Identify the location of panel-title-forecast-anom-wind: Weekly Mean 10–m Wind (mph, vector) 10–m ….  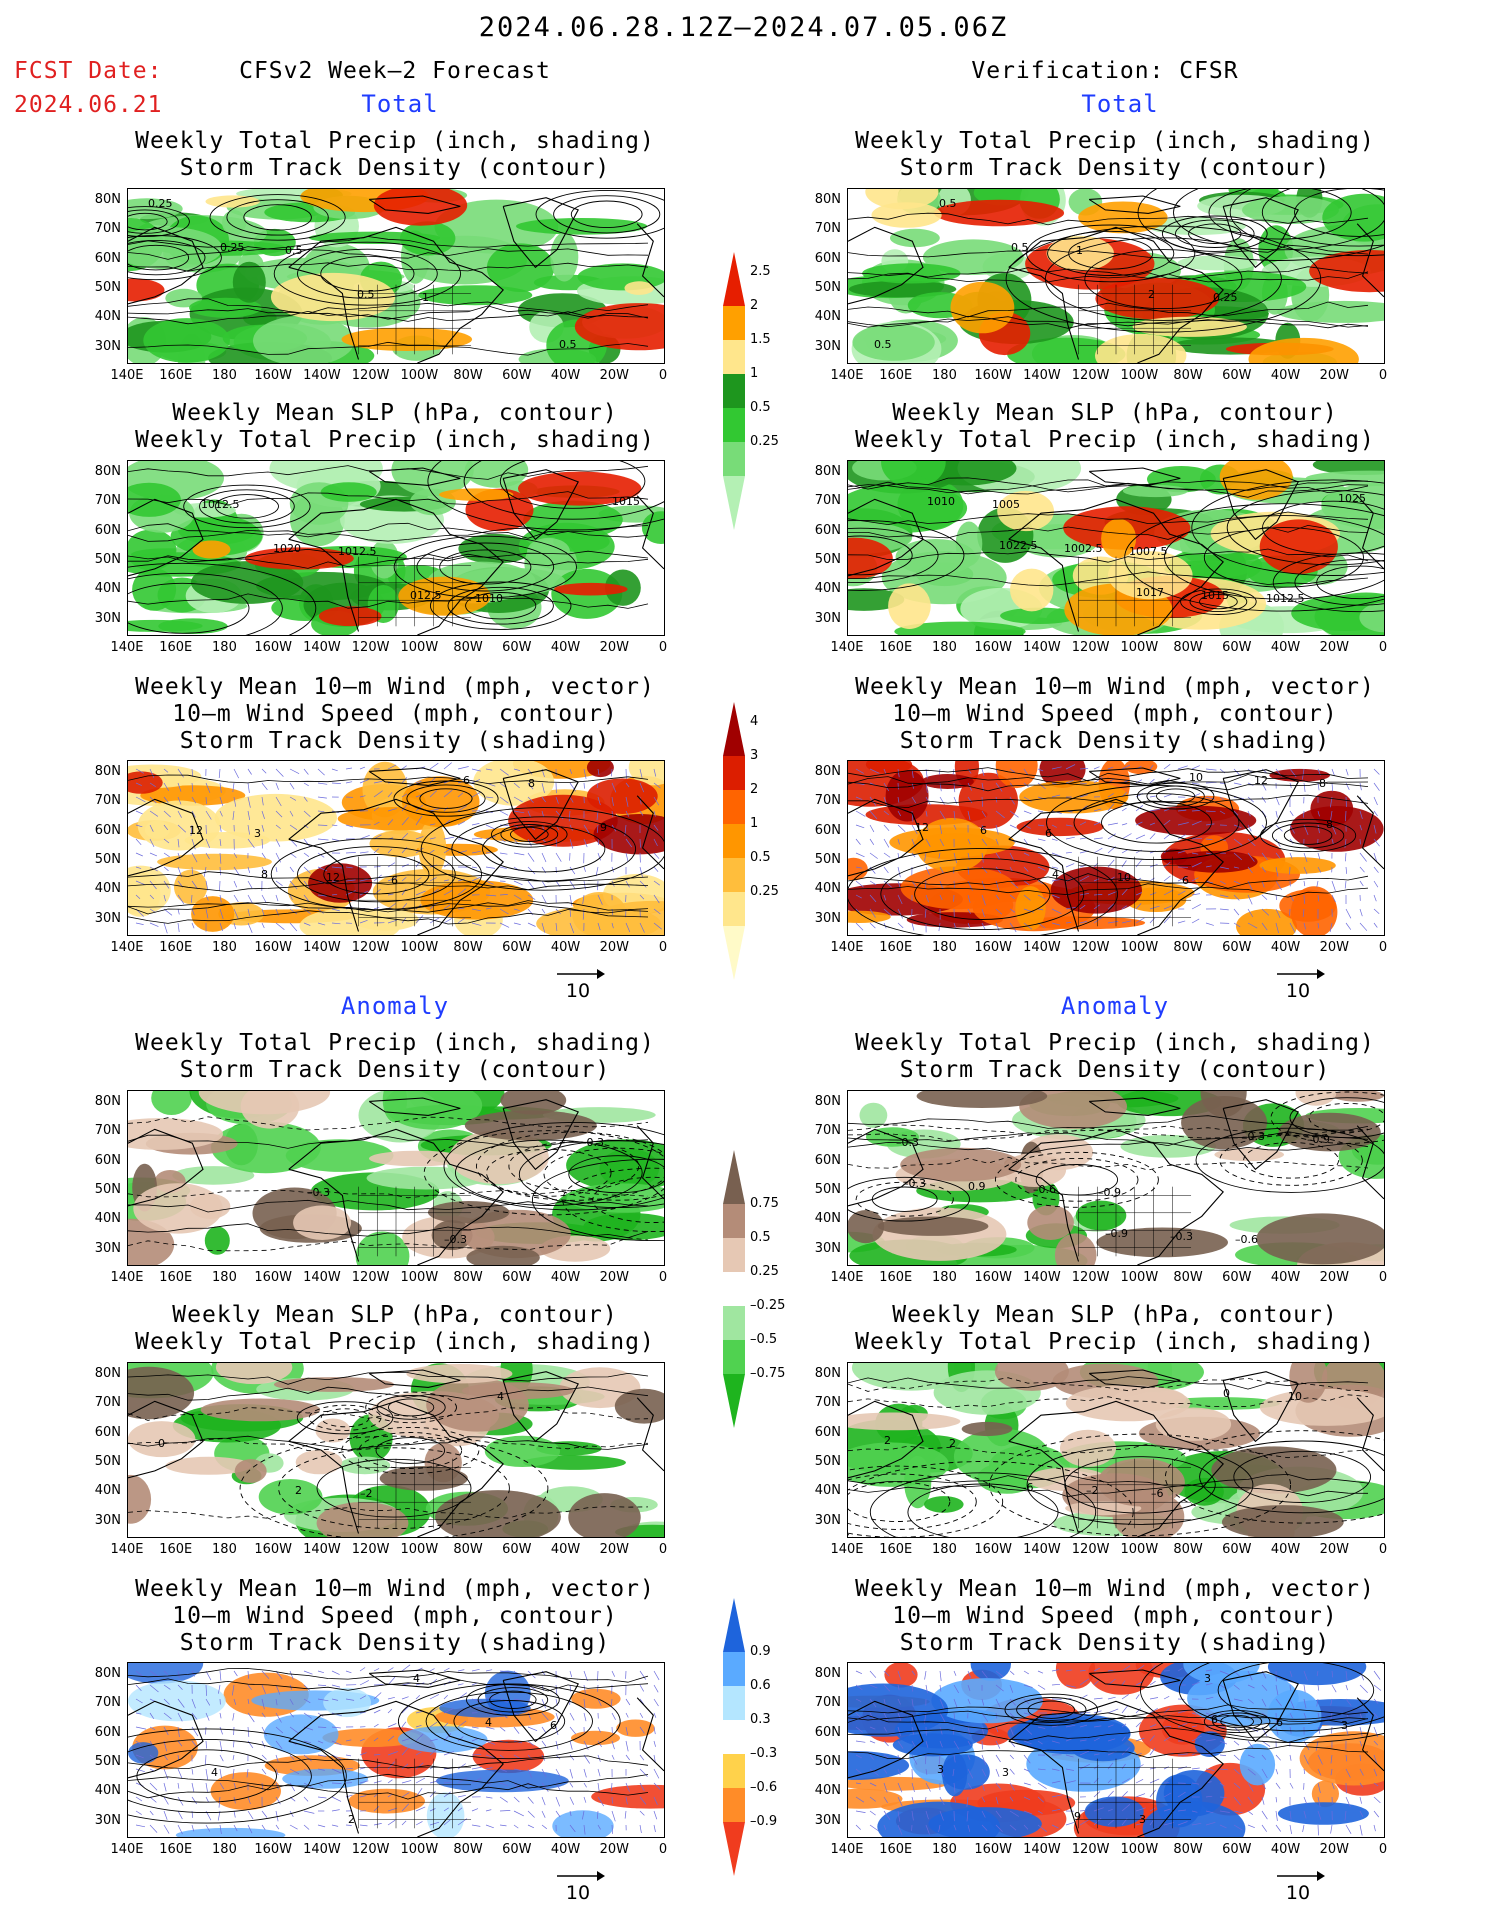
(395, 1616).